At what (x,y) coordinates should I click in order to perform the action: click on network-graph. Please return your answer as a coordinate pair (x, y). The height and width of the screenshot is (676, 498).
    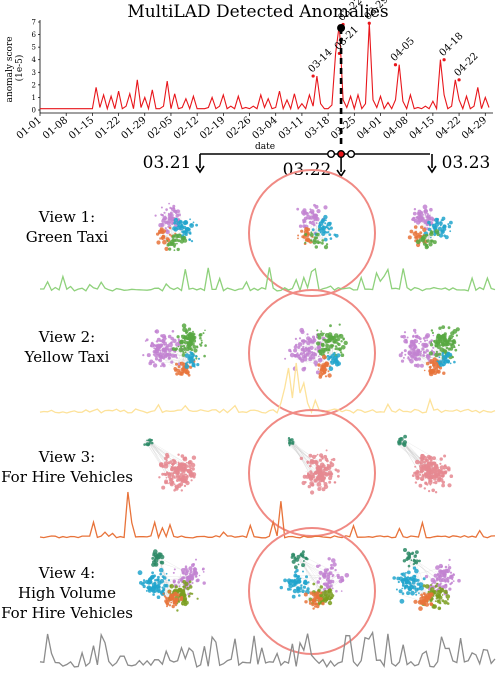
    Looking at the image, I should click on (430, 227).